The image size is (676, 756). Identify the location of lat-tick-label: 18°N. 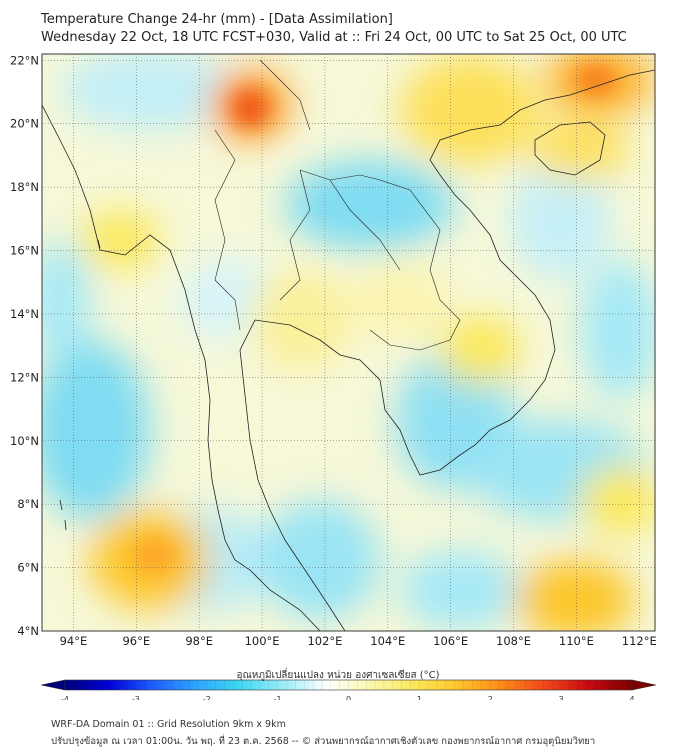
(24, 187).